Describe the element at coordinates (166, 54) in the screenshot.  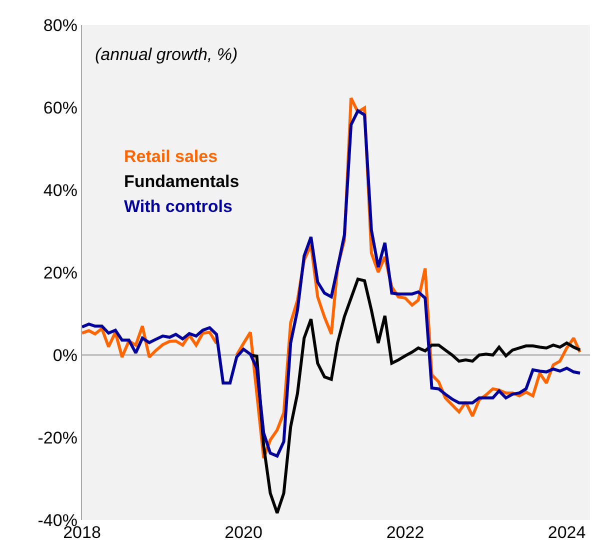
I see `annotation: (annual growth, %)` at that location.